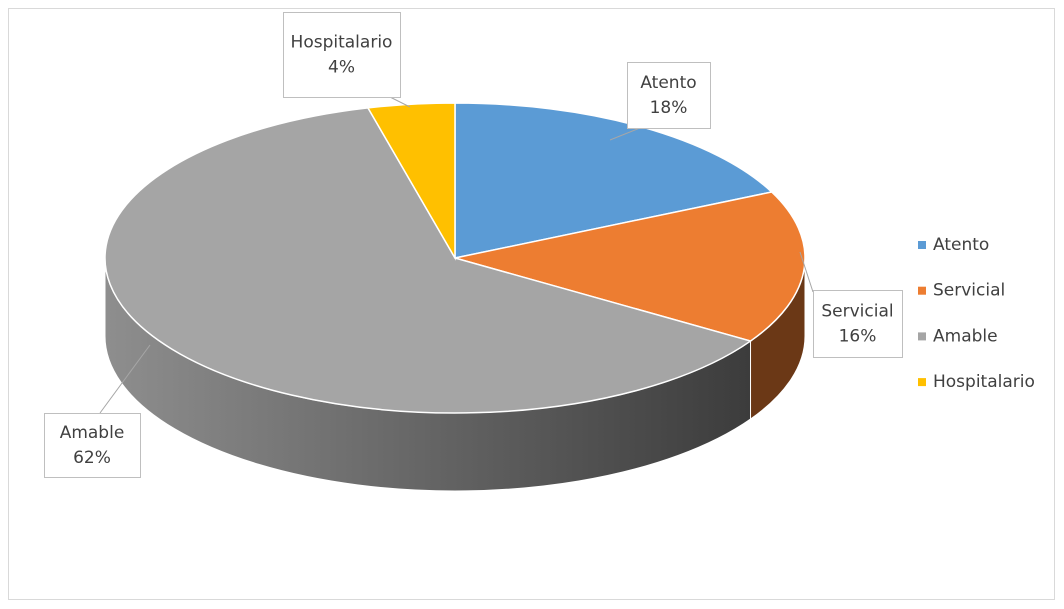 The image size is (1064, 609). Describe the element at coordinates (976, 313) in the screenshot. I see `legend: Atento Servicial Amable Hospitalario` at that location.